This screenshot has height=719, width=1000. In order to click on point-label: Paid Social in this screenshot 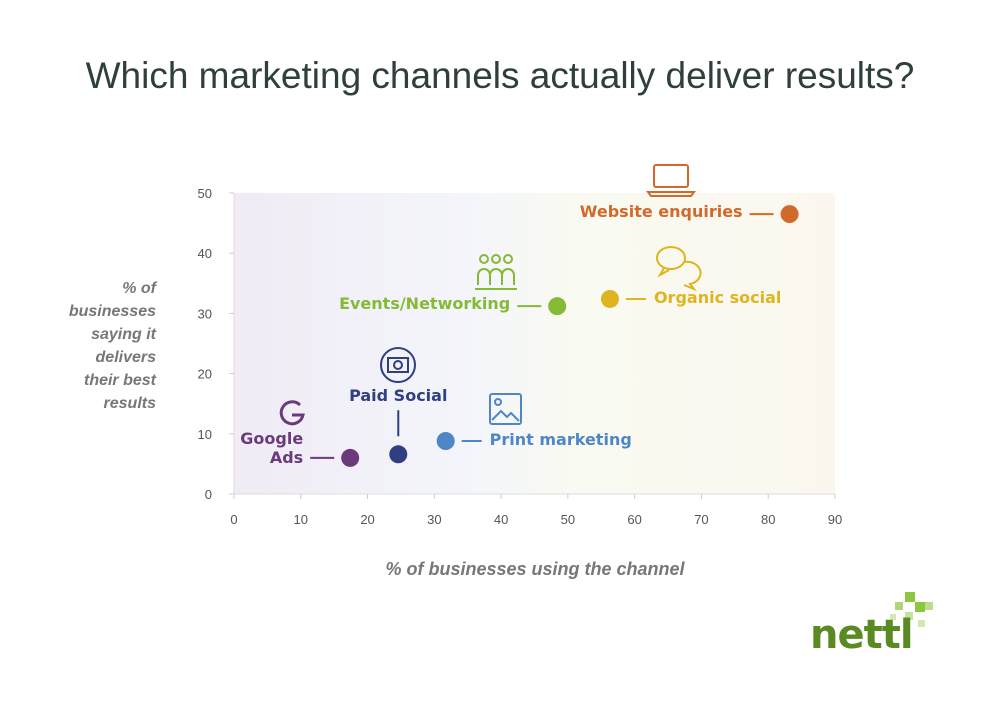, I will do `click(398, 396)`.